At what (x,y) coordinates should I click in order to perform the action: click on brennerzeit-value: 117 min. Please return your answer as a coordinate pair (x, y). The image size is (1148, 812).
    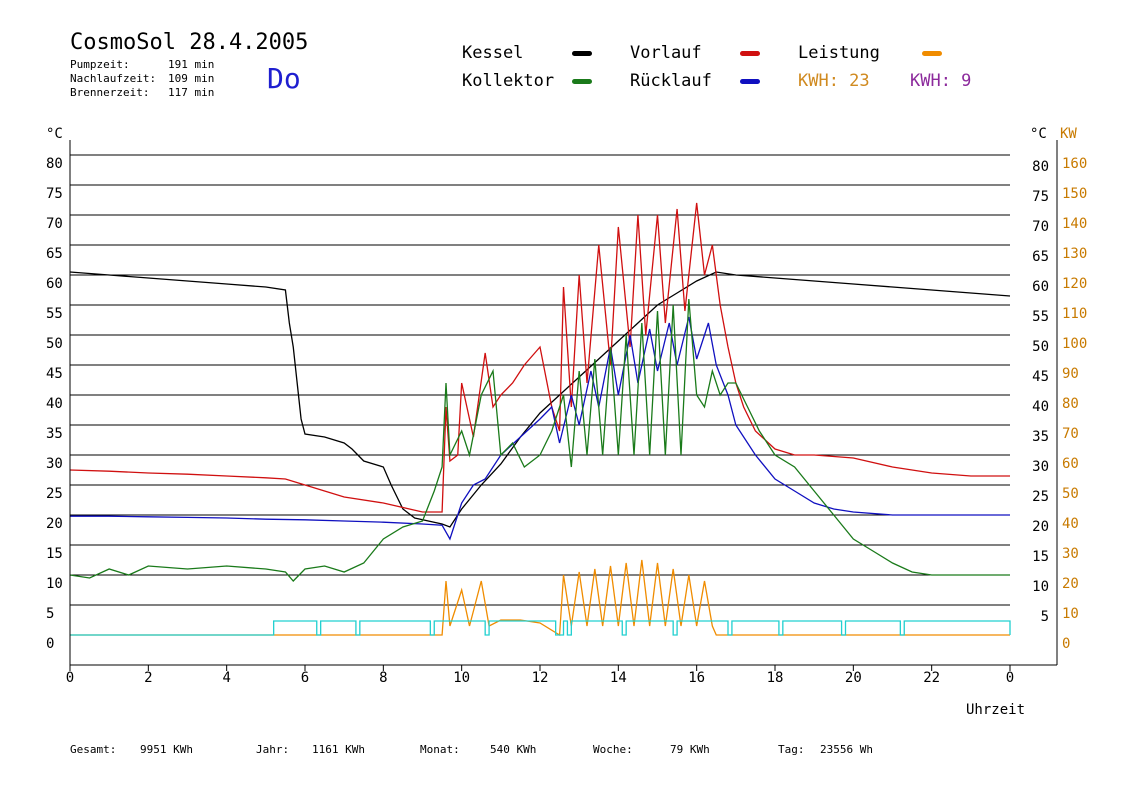
    Looking at the image, I should click on (191, 92).